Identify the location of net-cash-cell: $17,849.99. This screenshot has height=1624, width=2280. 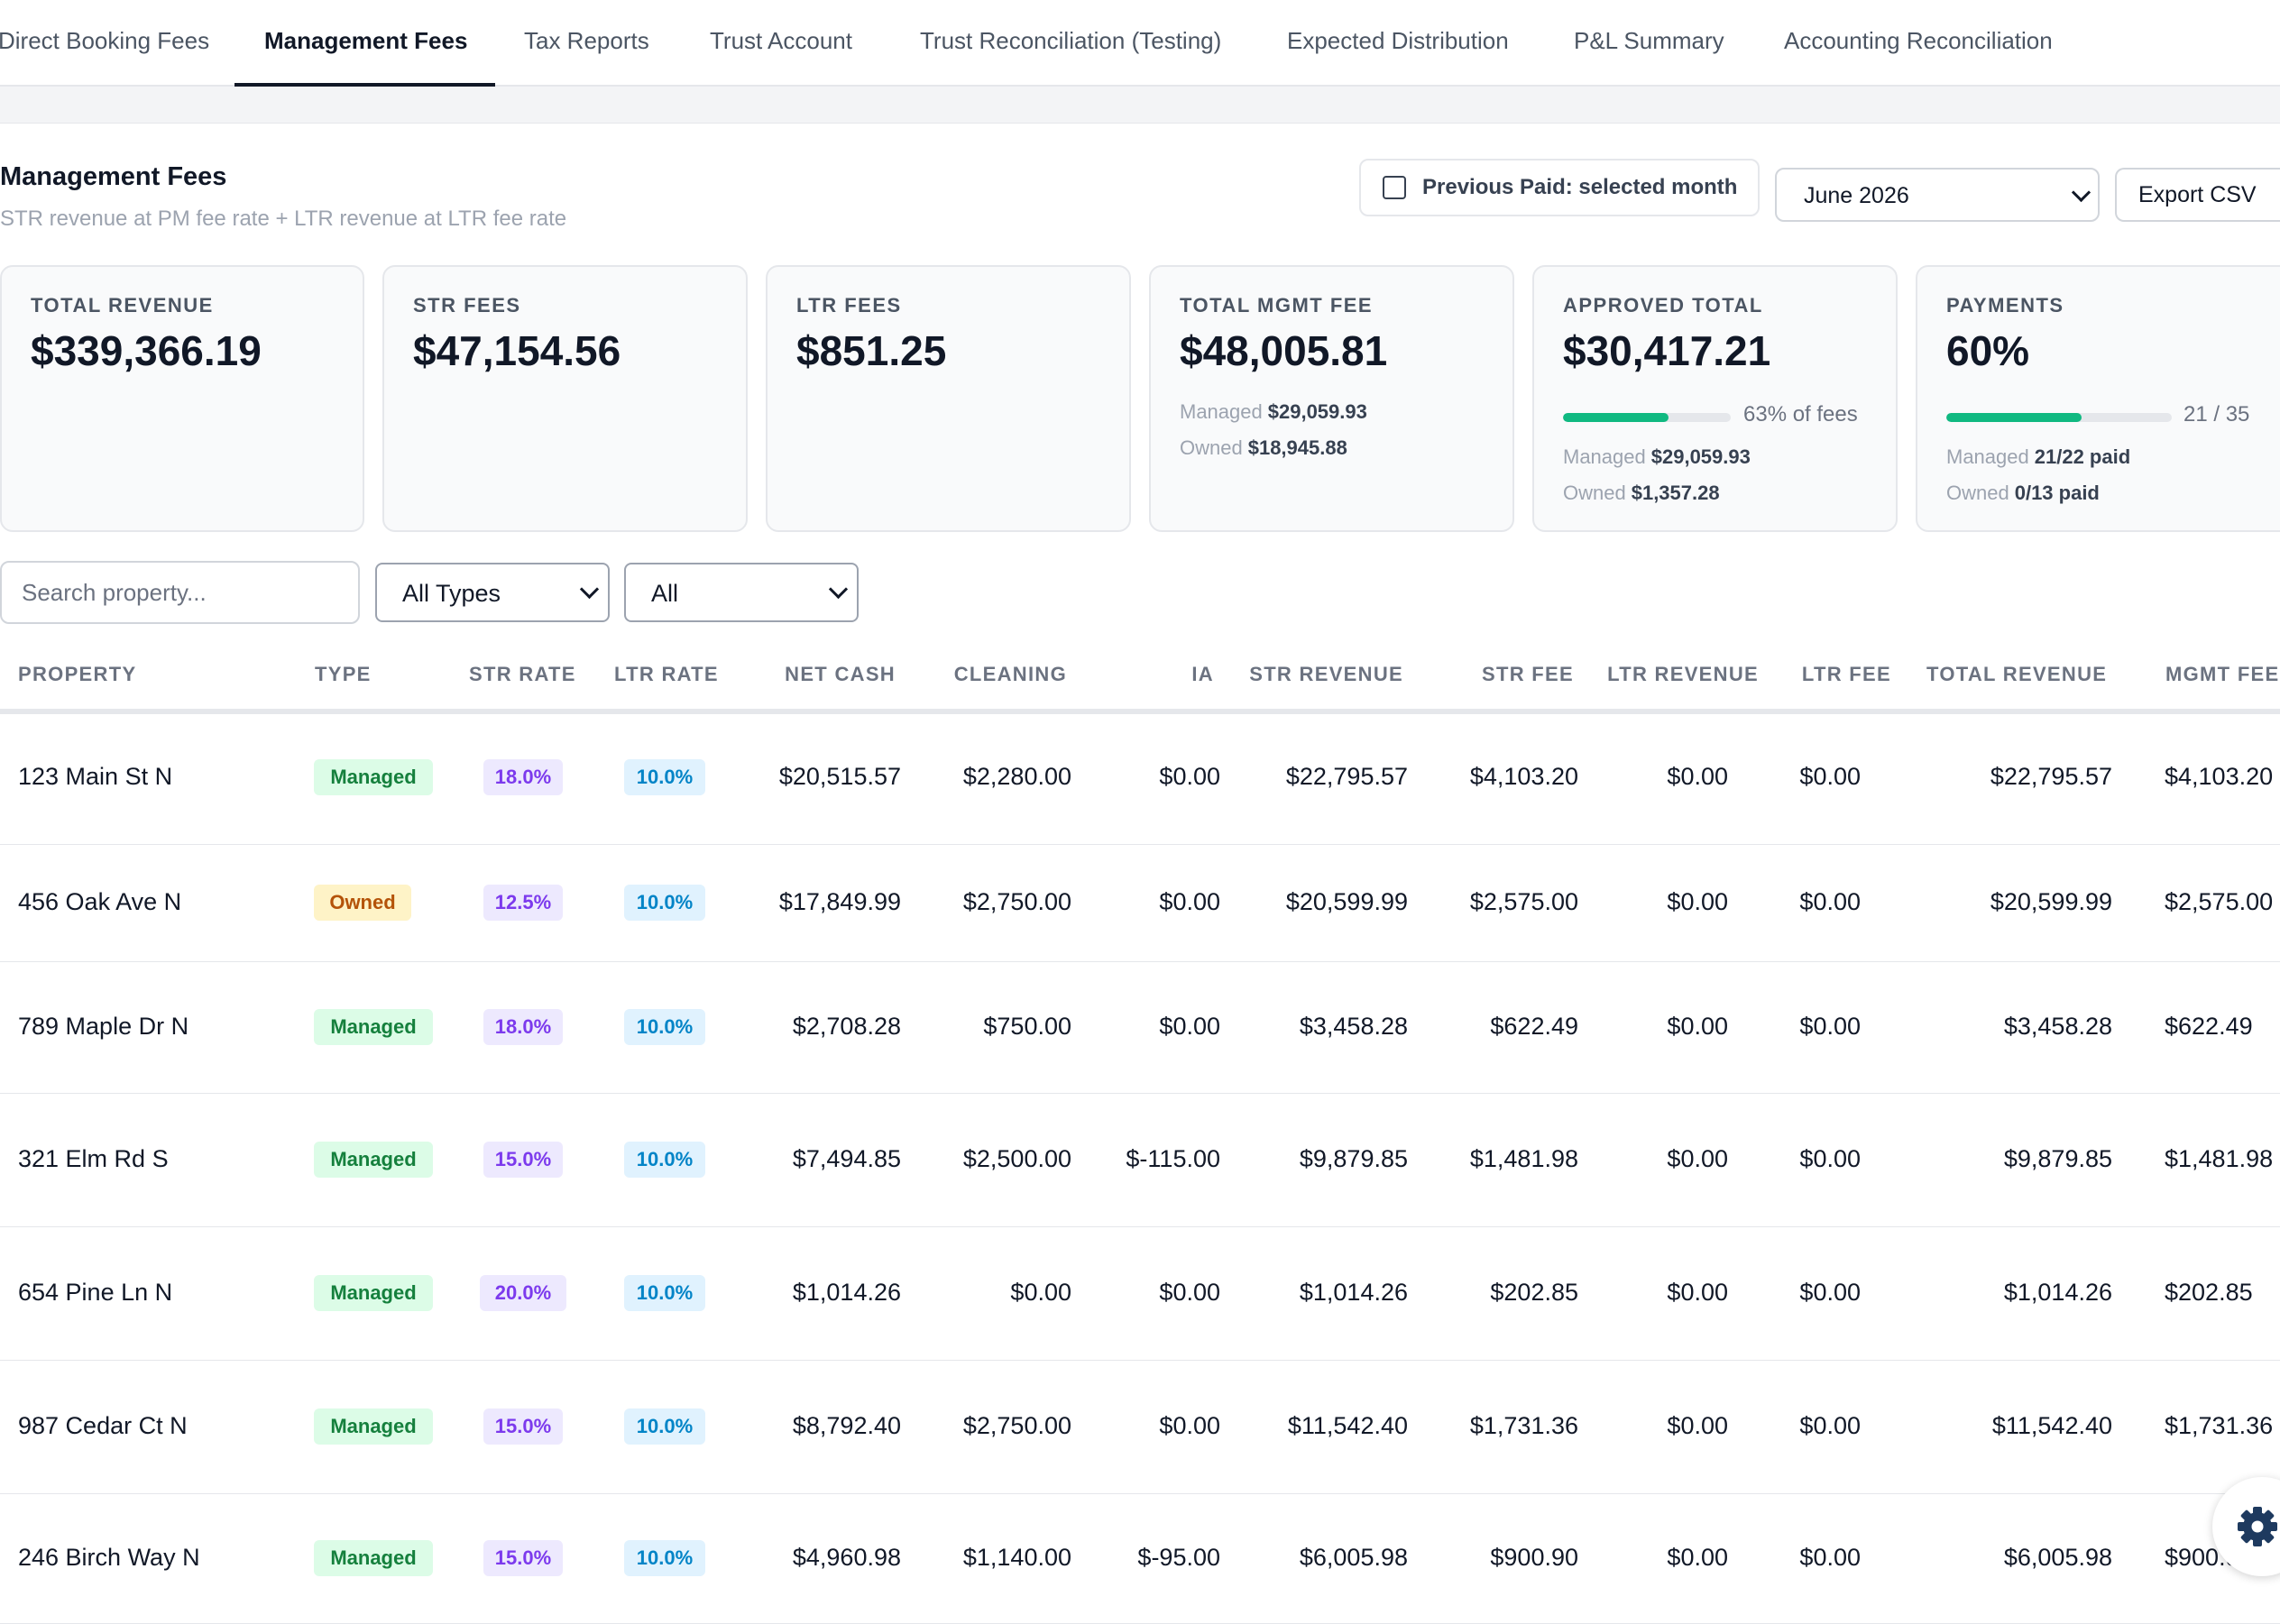
(839, 902).